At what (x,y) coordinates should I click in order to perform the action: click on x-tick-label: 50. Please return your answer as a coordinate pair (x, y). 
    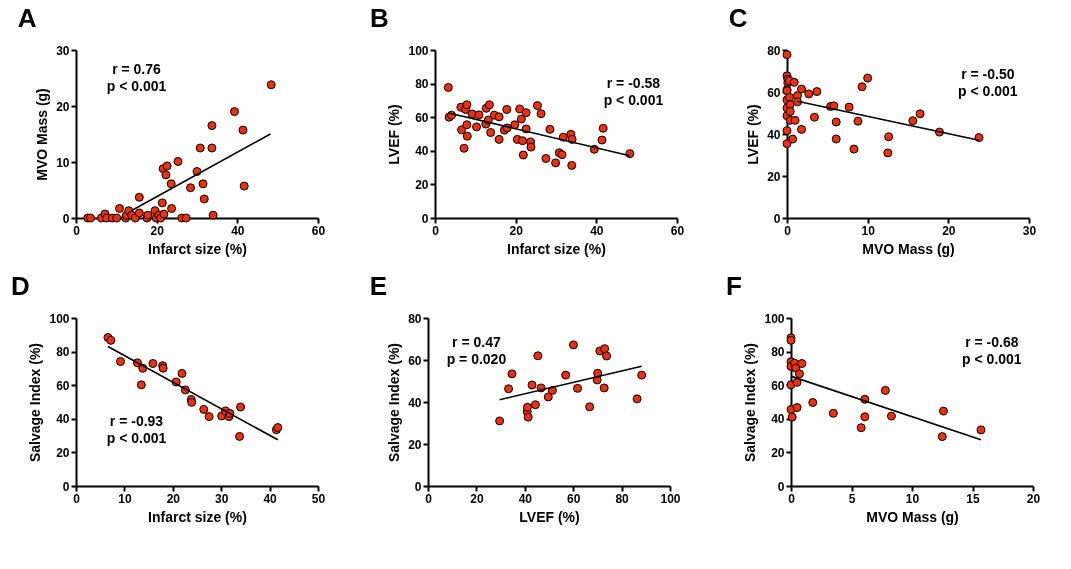
    Looking at the image, I should click on (318, 498).